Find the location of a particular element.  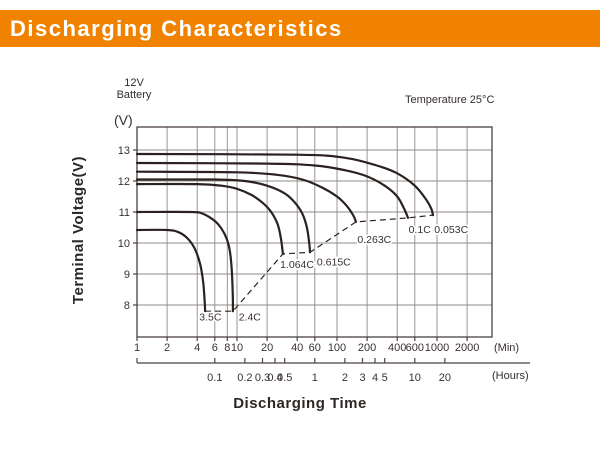

page-header: Discharging Characteristics is located at coordinates (300, 28).